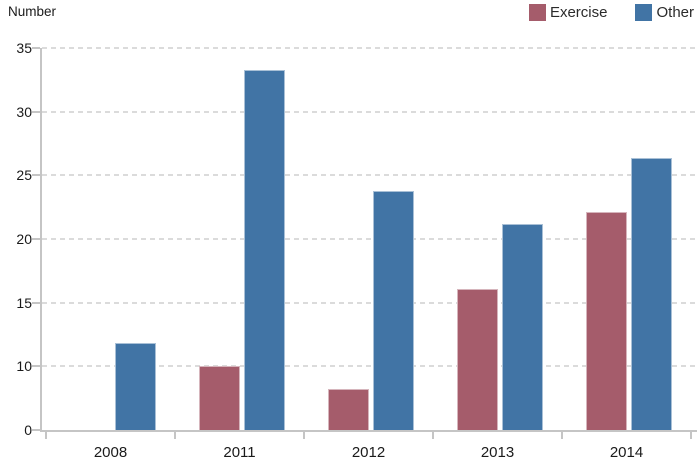 The width and height of the screenshot is (700, 473). I want to click on legend-swatch-other-icon, so click(644, 12).